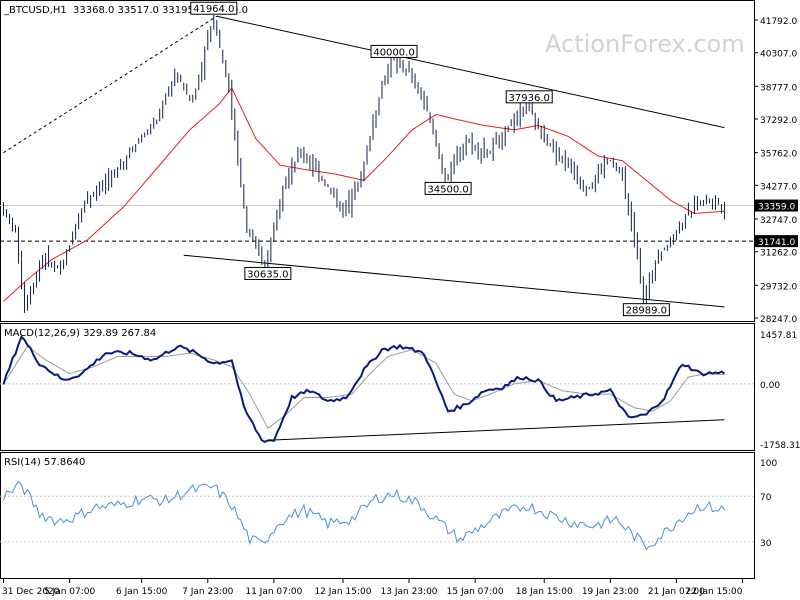 This screenshot has width=800, height=600. Describe the element at coordinates (377, 223) in the screenshot. I see `price-gridlines` at that location.